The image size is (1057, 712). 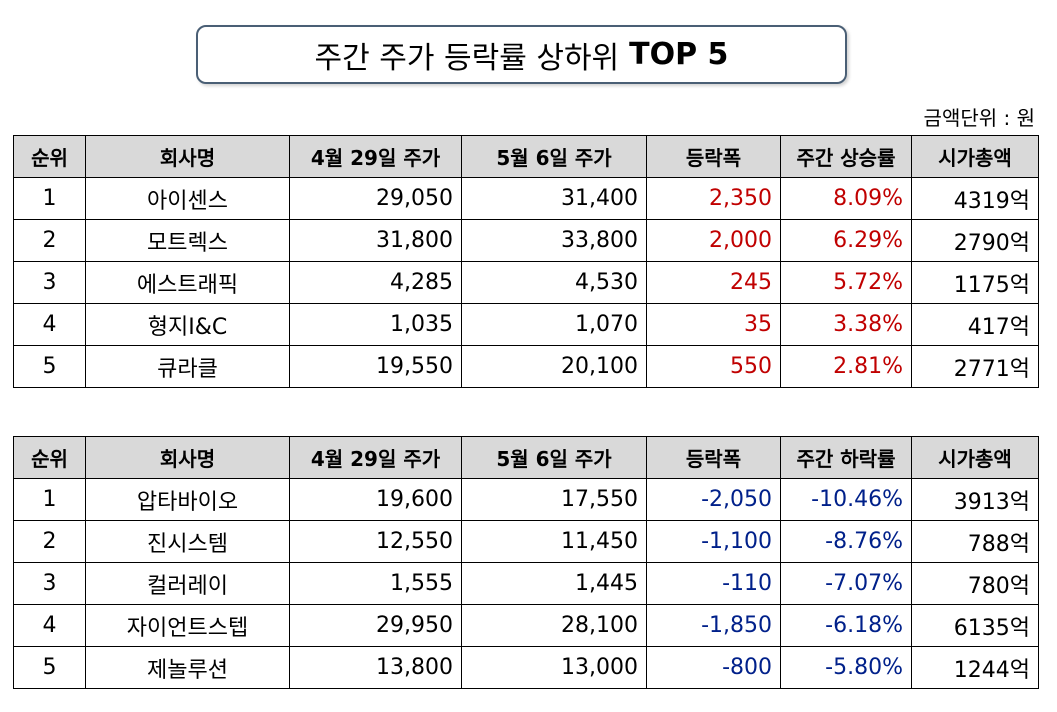 I want to click on cell-rate: -8.76%, so click(x=846, y=541).